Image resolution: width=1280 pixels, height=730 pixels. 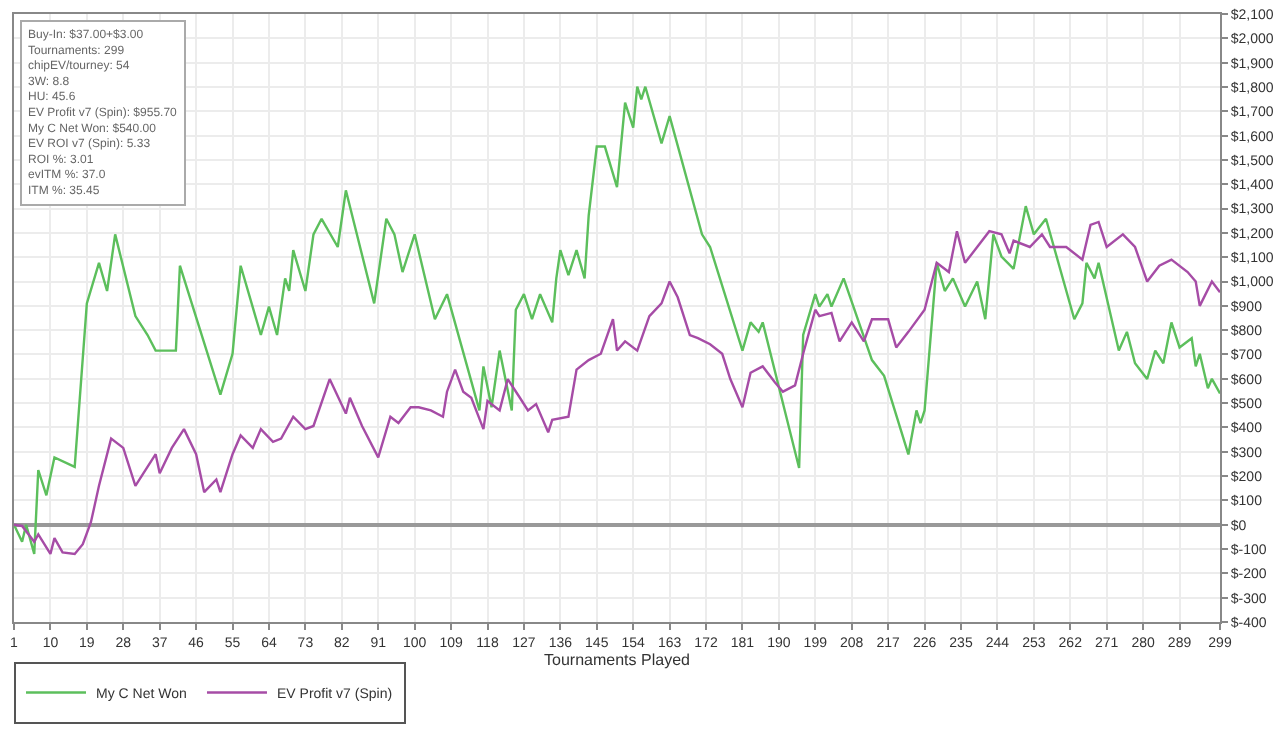 What do you see at coordinates (617, 660) in the screenshot?
I see `x-axis-title: Tournaments Played` at bounding box center [617, 660].